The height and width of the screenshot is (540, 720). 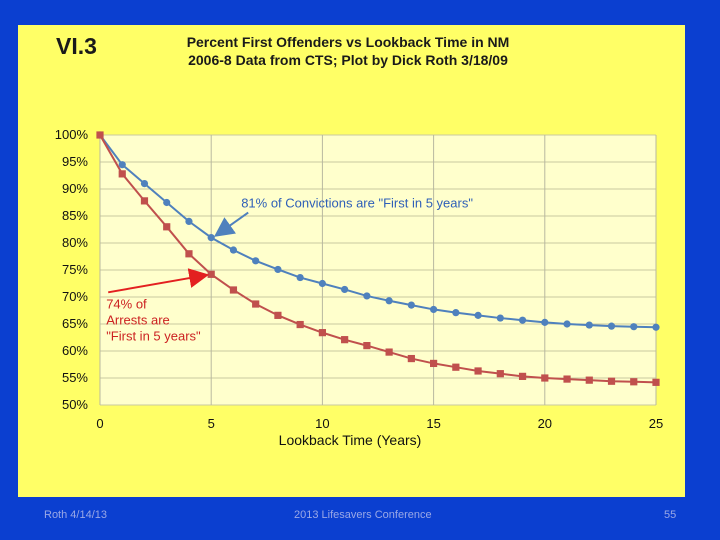 What do you see at coordinates (75, 188) in the screenshot?
I see `y-tick-label: 90%` at bounding box center [75, 188].